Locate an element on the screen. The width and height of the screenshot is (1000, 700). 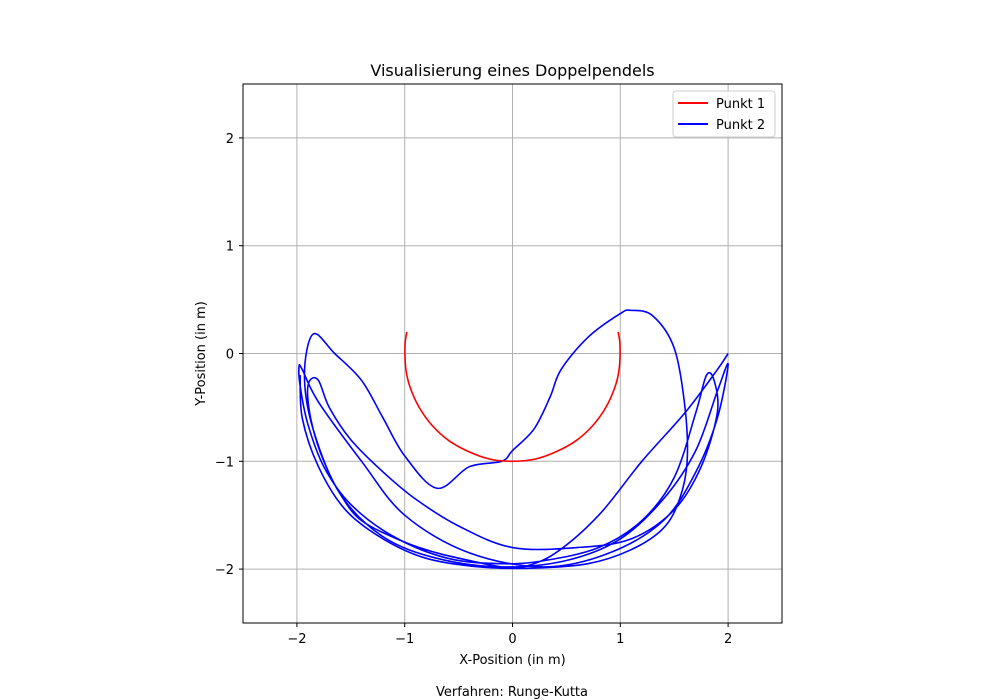
y-axis-label: Y-Position (in m) is located at coordinates (201, 354).